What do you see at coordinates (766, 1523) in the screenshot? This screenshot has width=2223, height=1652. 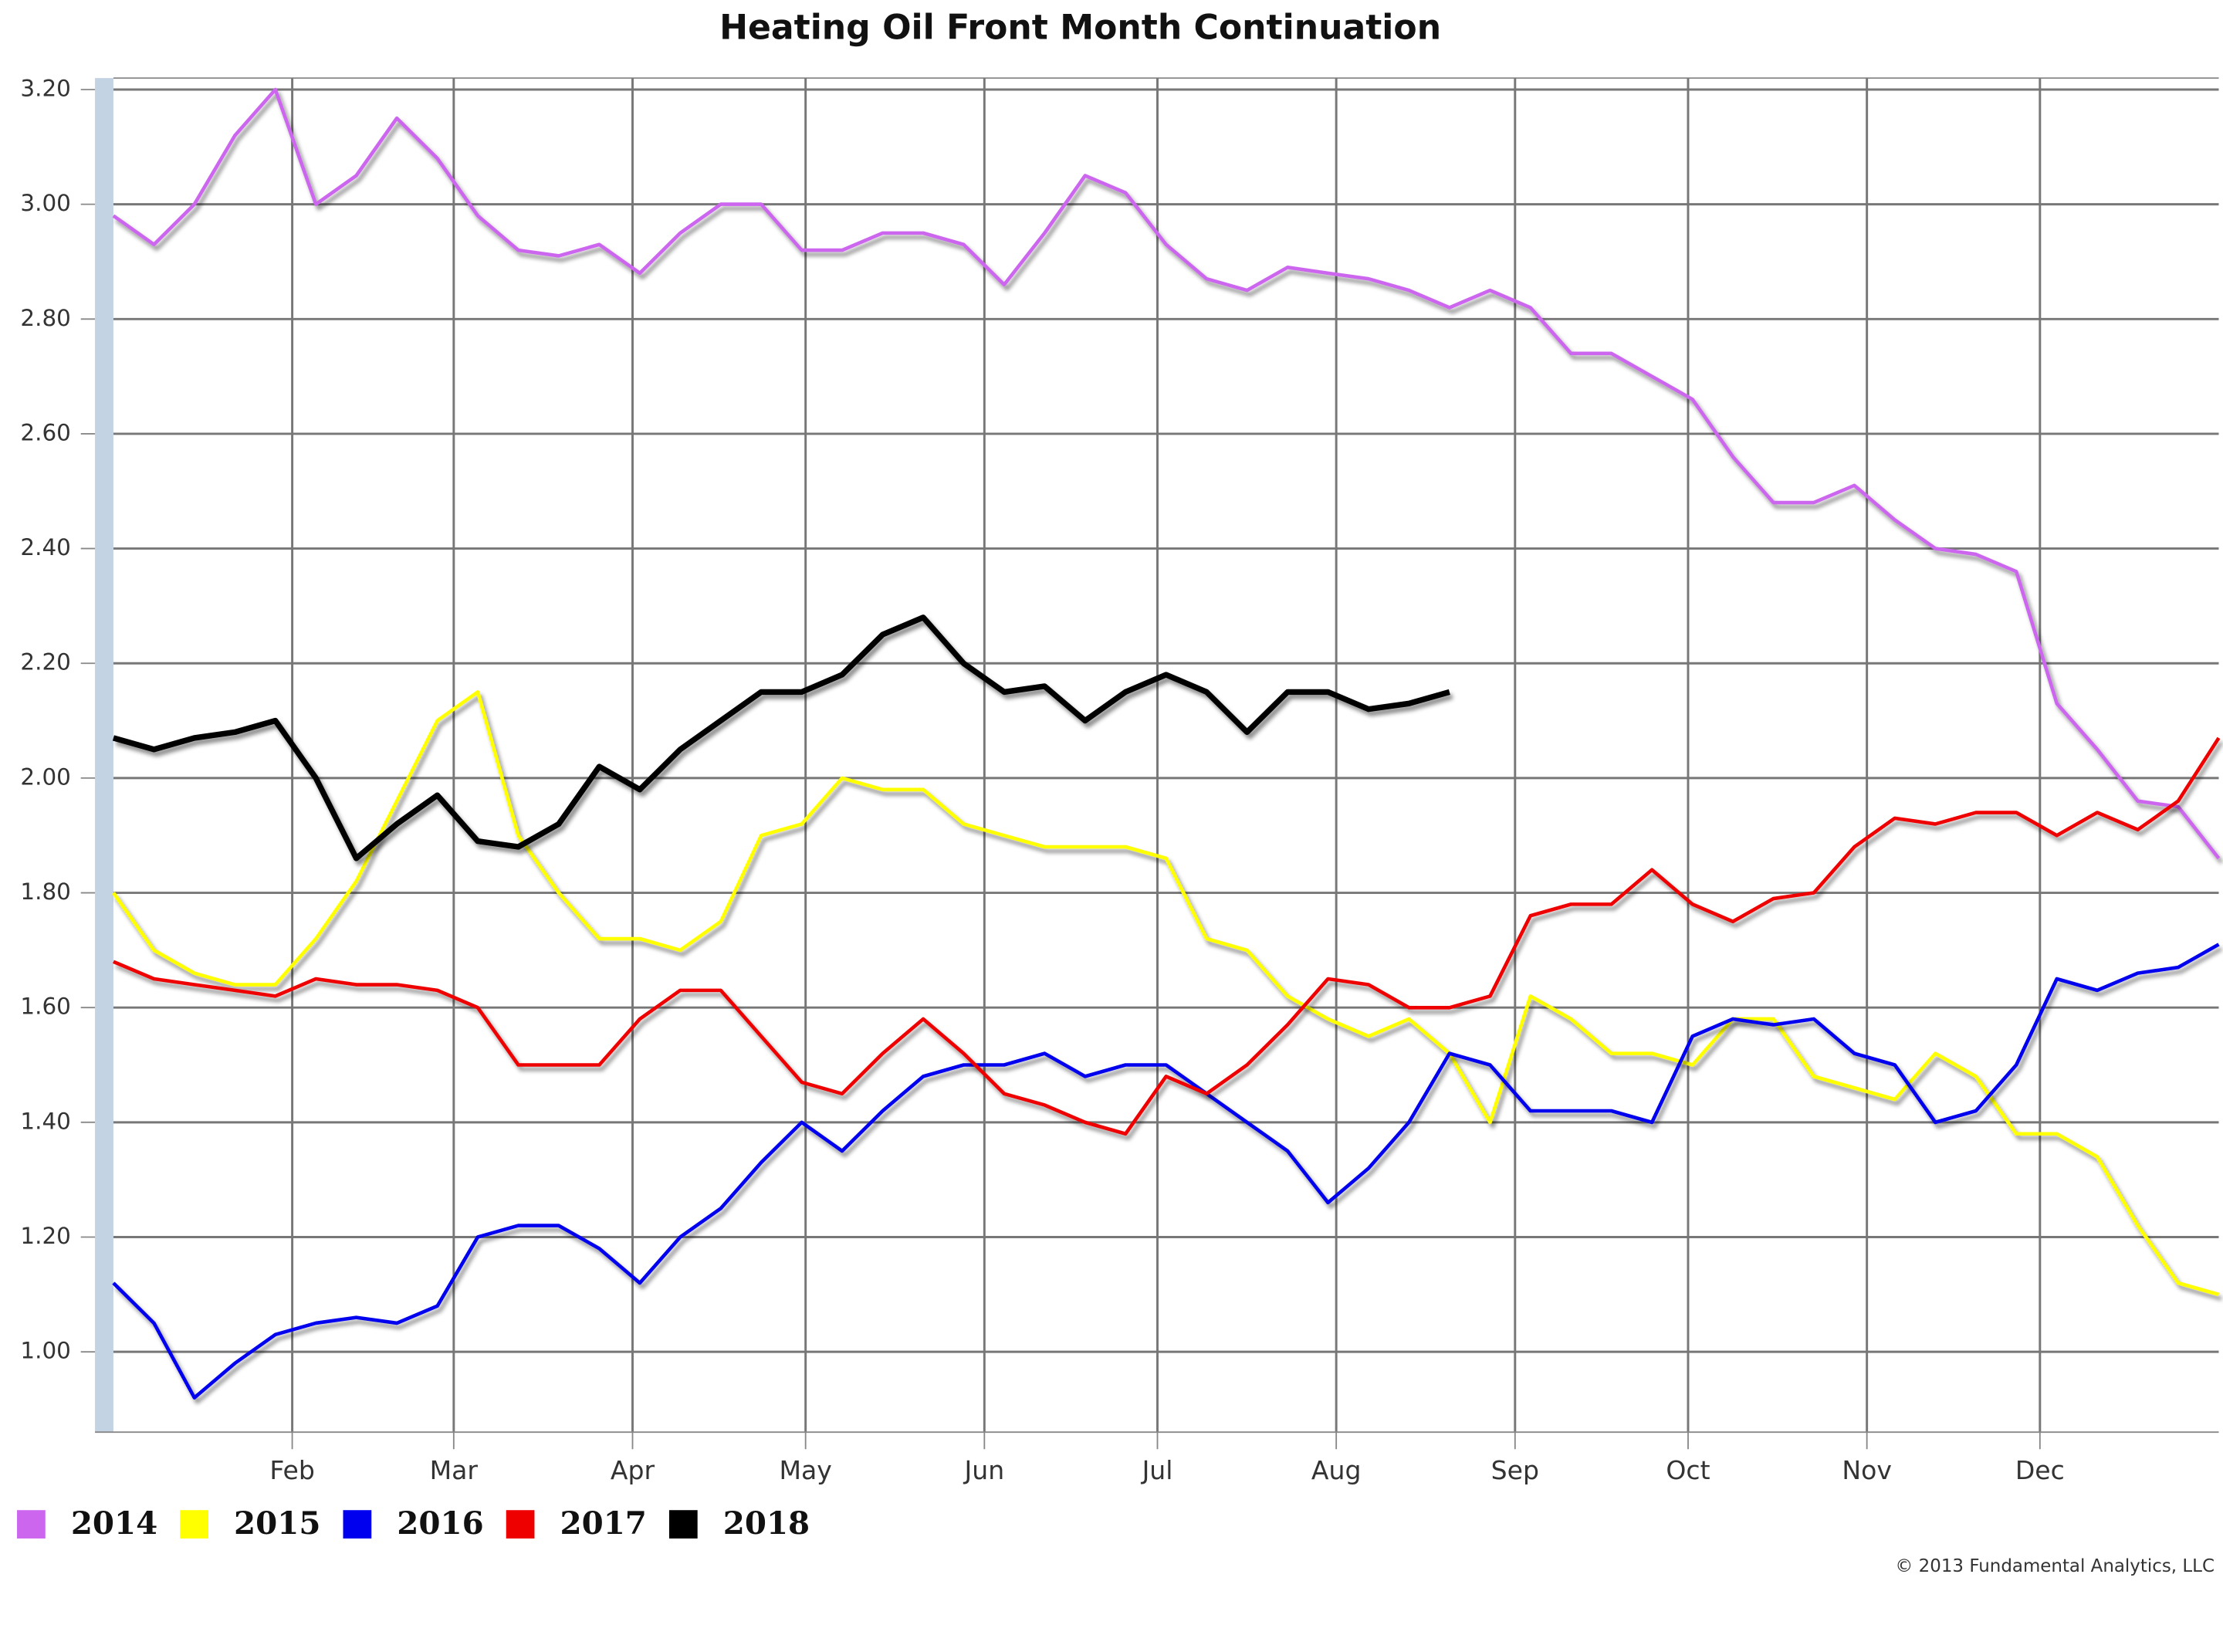 I see `legend-label: 2018` at bounding box center [766, 1523].